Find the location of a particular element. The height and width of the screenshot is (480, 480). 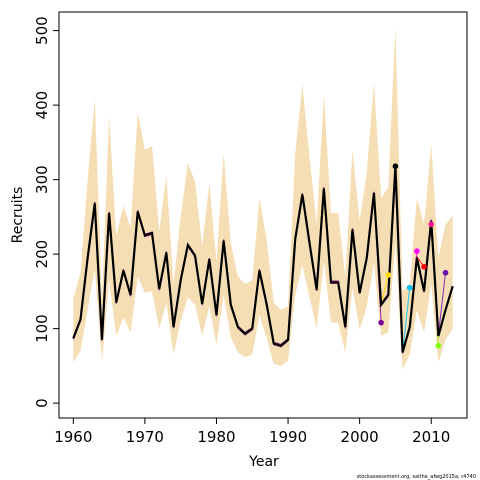

y-tick-label: 200 is located at coordinates (42, 254).